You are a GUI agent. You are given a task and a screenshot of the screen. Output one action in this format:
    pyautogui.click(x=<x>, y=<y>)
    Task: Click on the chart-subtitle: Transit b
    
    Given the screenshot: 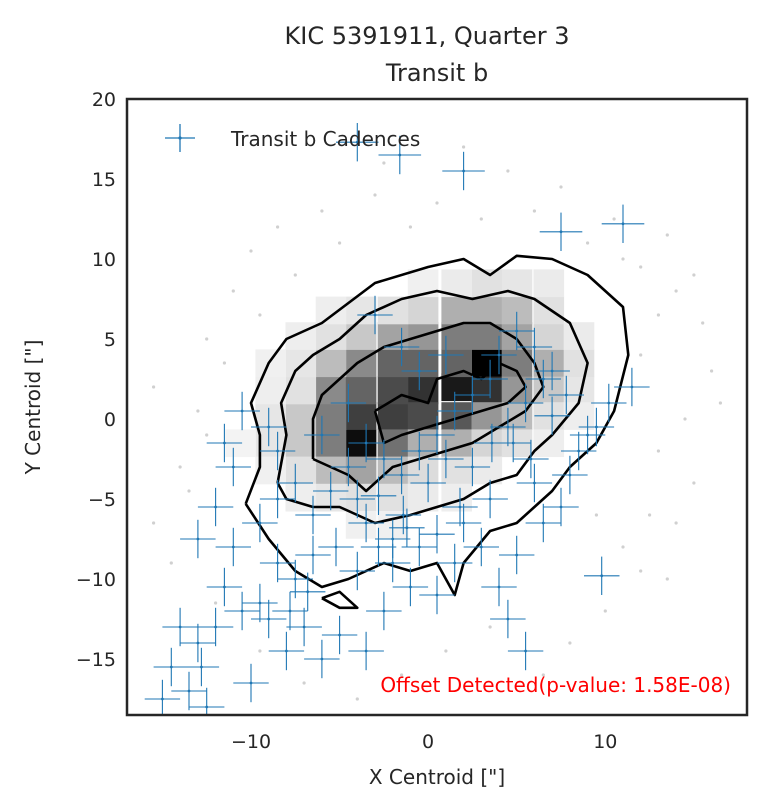 What is the action you would take?
    pyautogui.click(x=436, y=73)
    